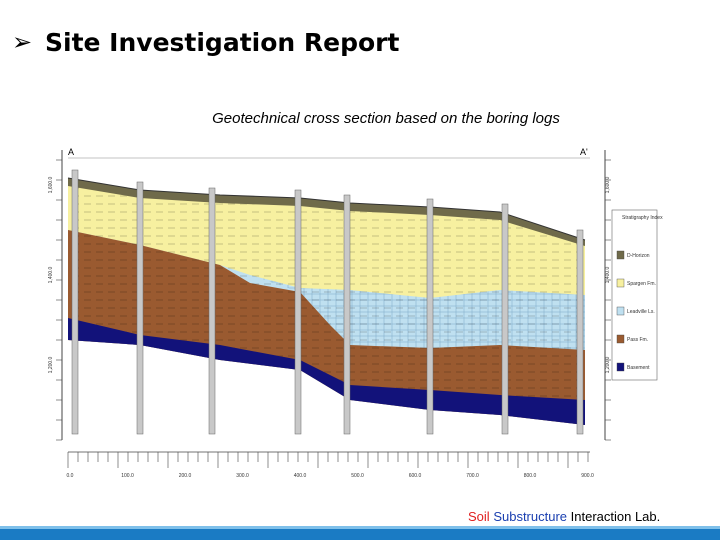  I want to click on x-label: 900.0, so click(587, 476).